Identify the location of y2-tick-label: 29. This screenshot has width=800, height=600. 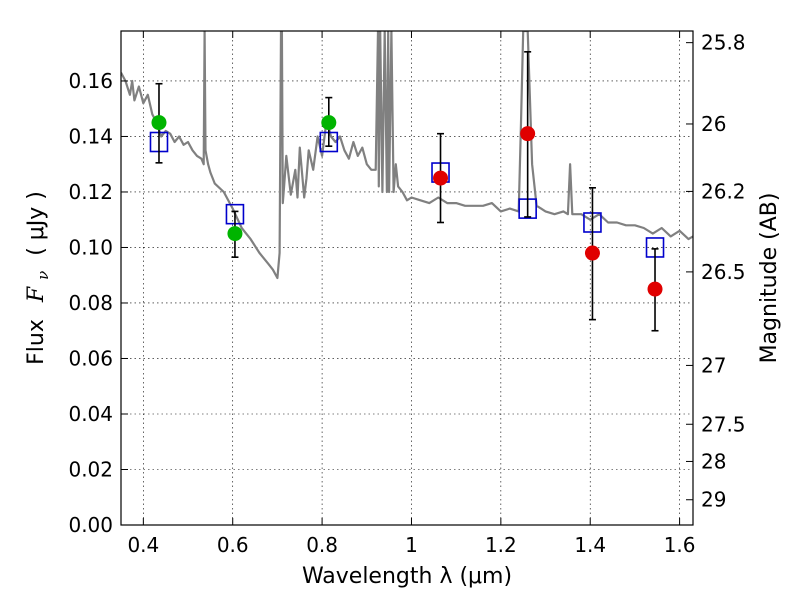
(713, 500).